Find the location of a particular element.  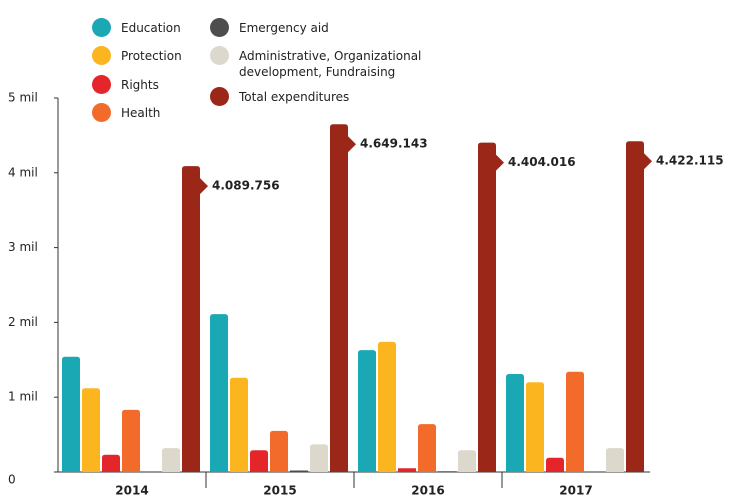

legend-label: Rights is located at coordinates (140, 85).